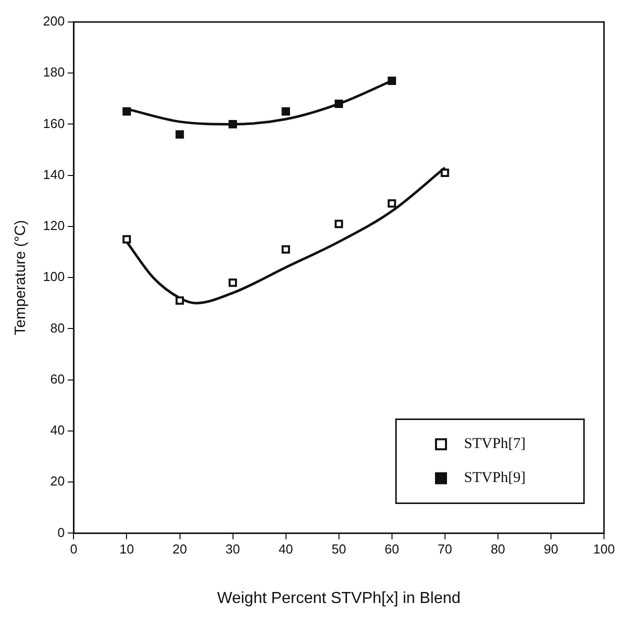 The width and height of the screenshot is (618, 620). What do you see at coordinates (21, 278) in the screenshot?
I see `y-axis-title: Temperature (°C)` at bounding box center [21, 278].